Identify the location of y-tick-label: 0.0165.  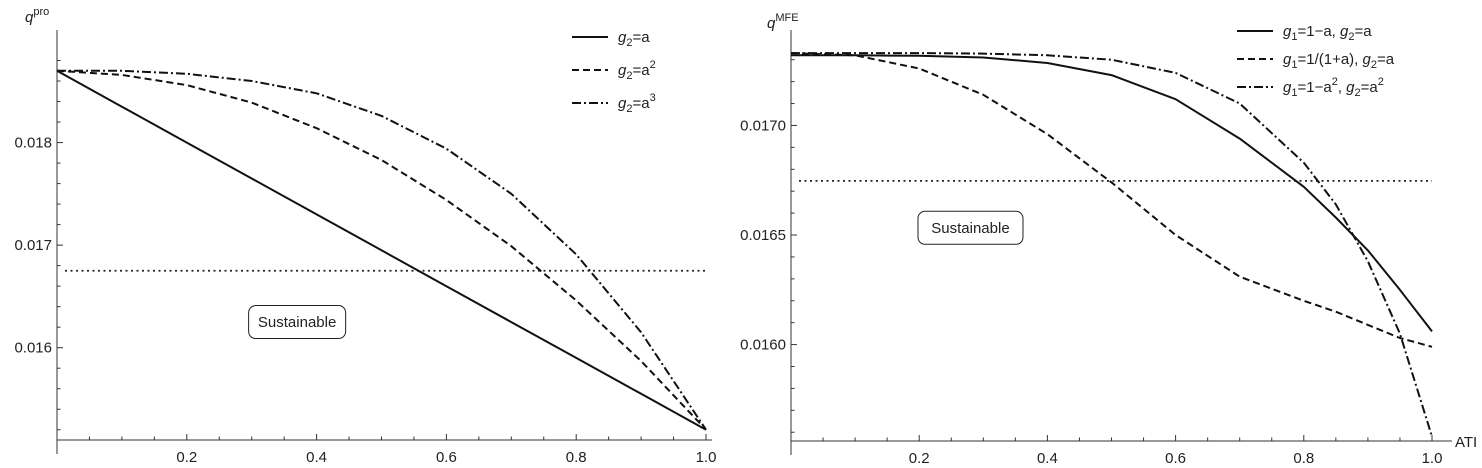
(763, 235).